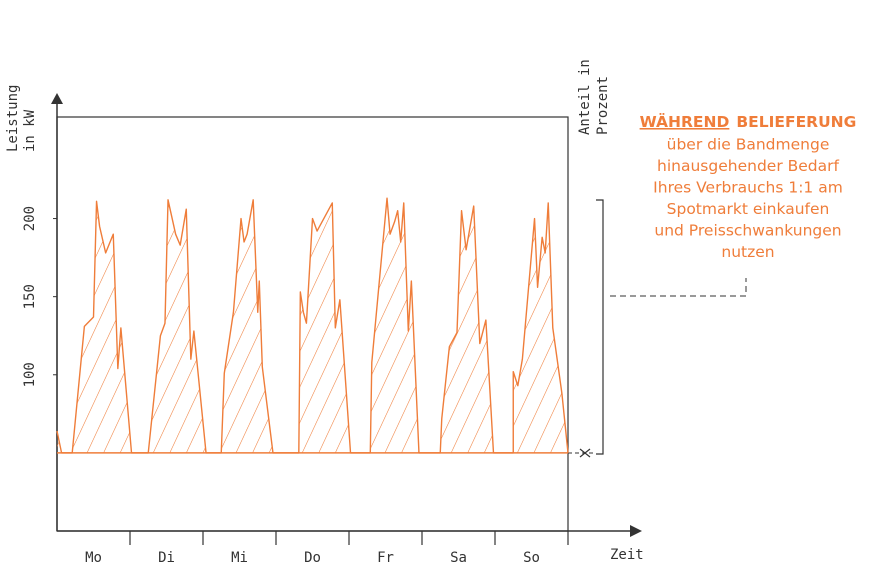  What do you see at coordinates (531, 558) in the screenshot?
I see `x-tick-label: So` at bounding box center [531, 558].